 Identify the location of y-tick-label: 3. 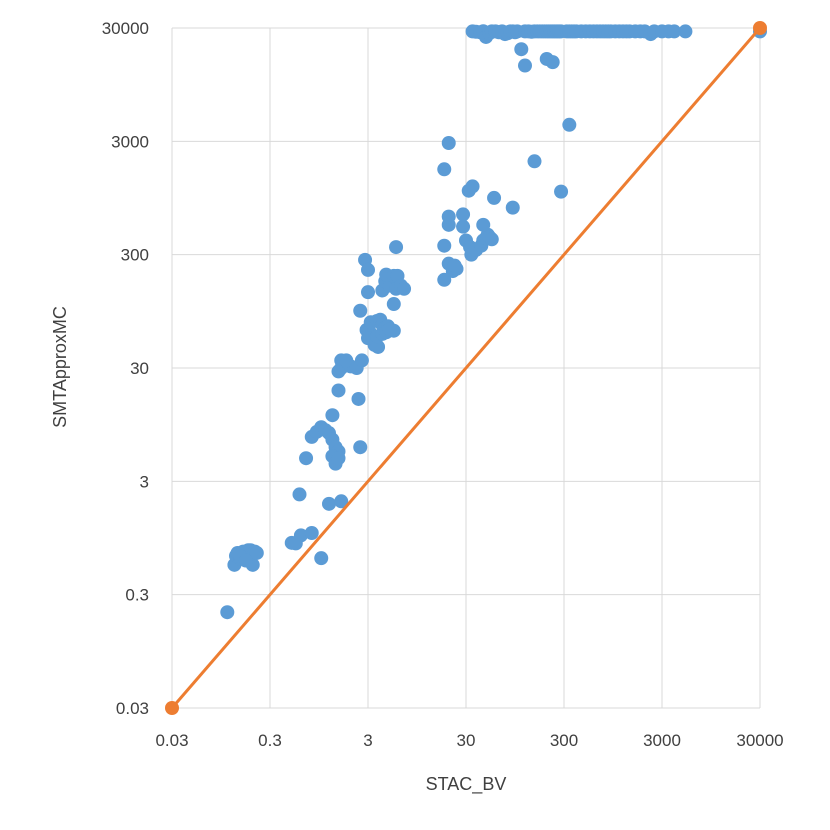
(144, 481).